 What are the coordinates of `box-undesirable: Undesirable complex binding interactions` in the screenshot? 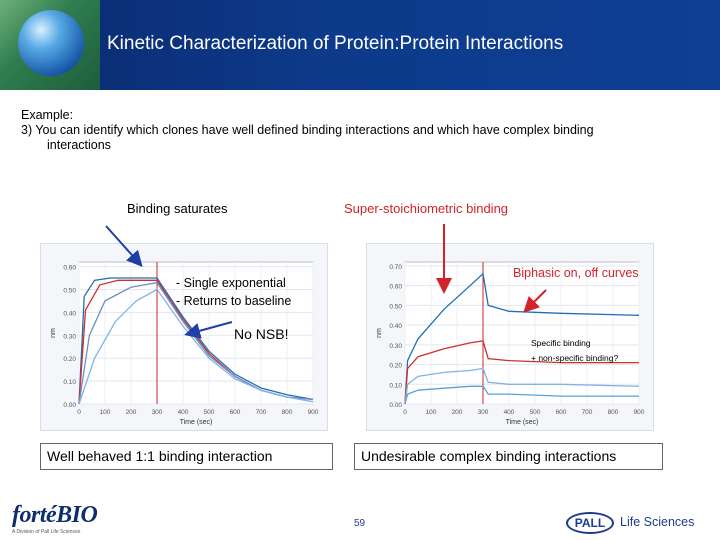 It's located at (508, 456).